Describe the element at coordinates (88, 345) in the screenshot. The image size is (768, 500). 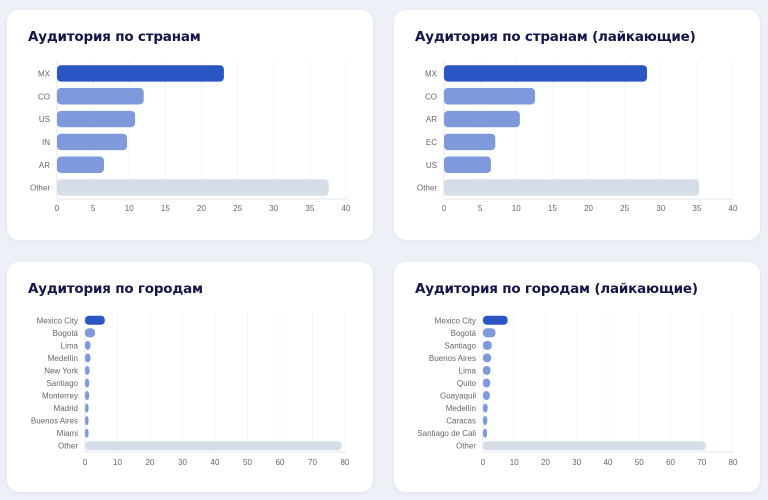
I see `bar-lima` at that location.